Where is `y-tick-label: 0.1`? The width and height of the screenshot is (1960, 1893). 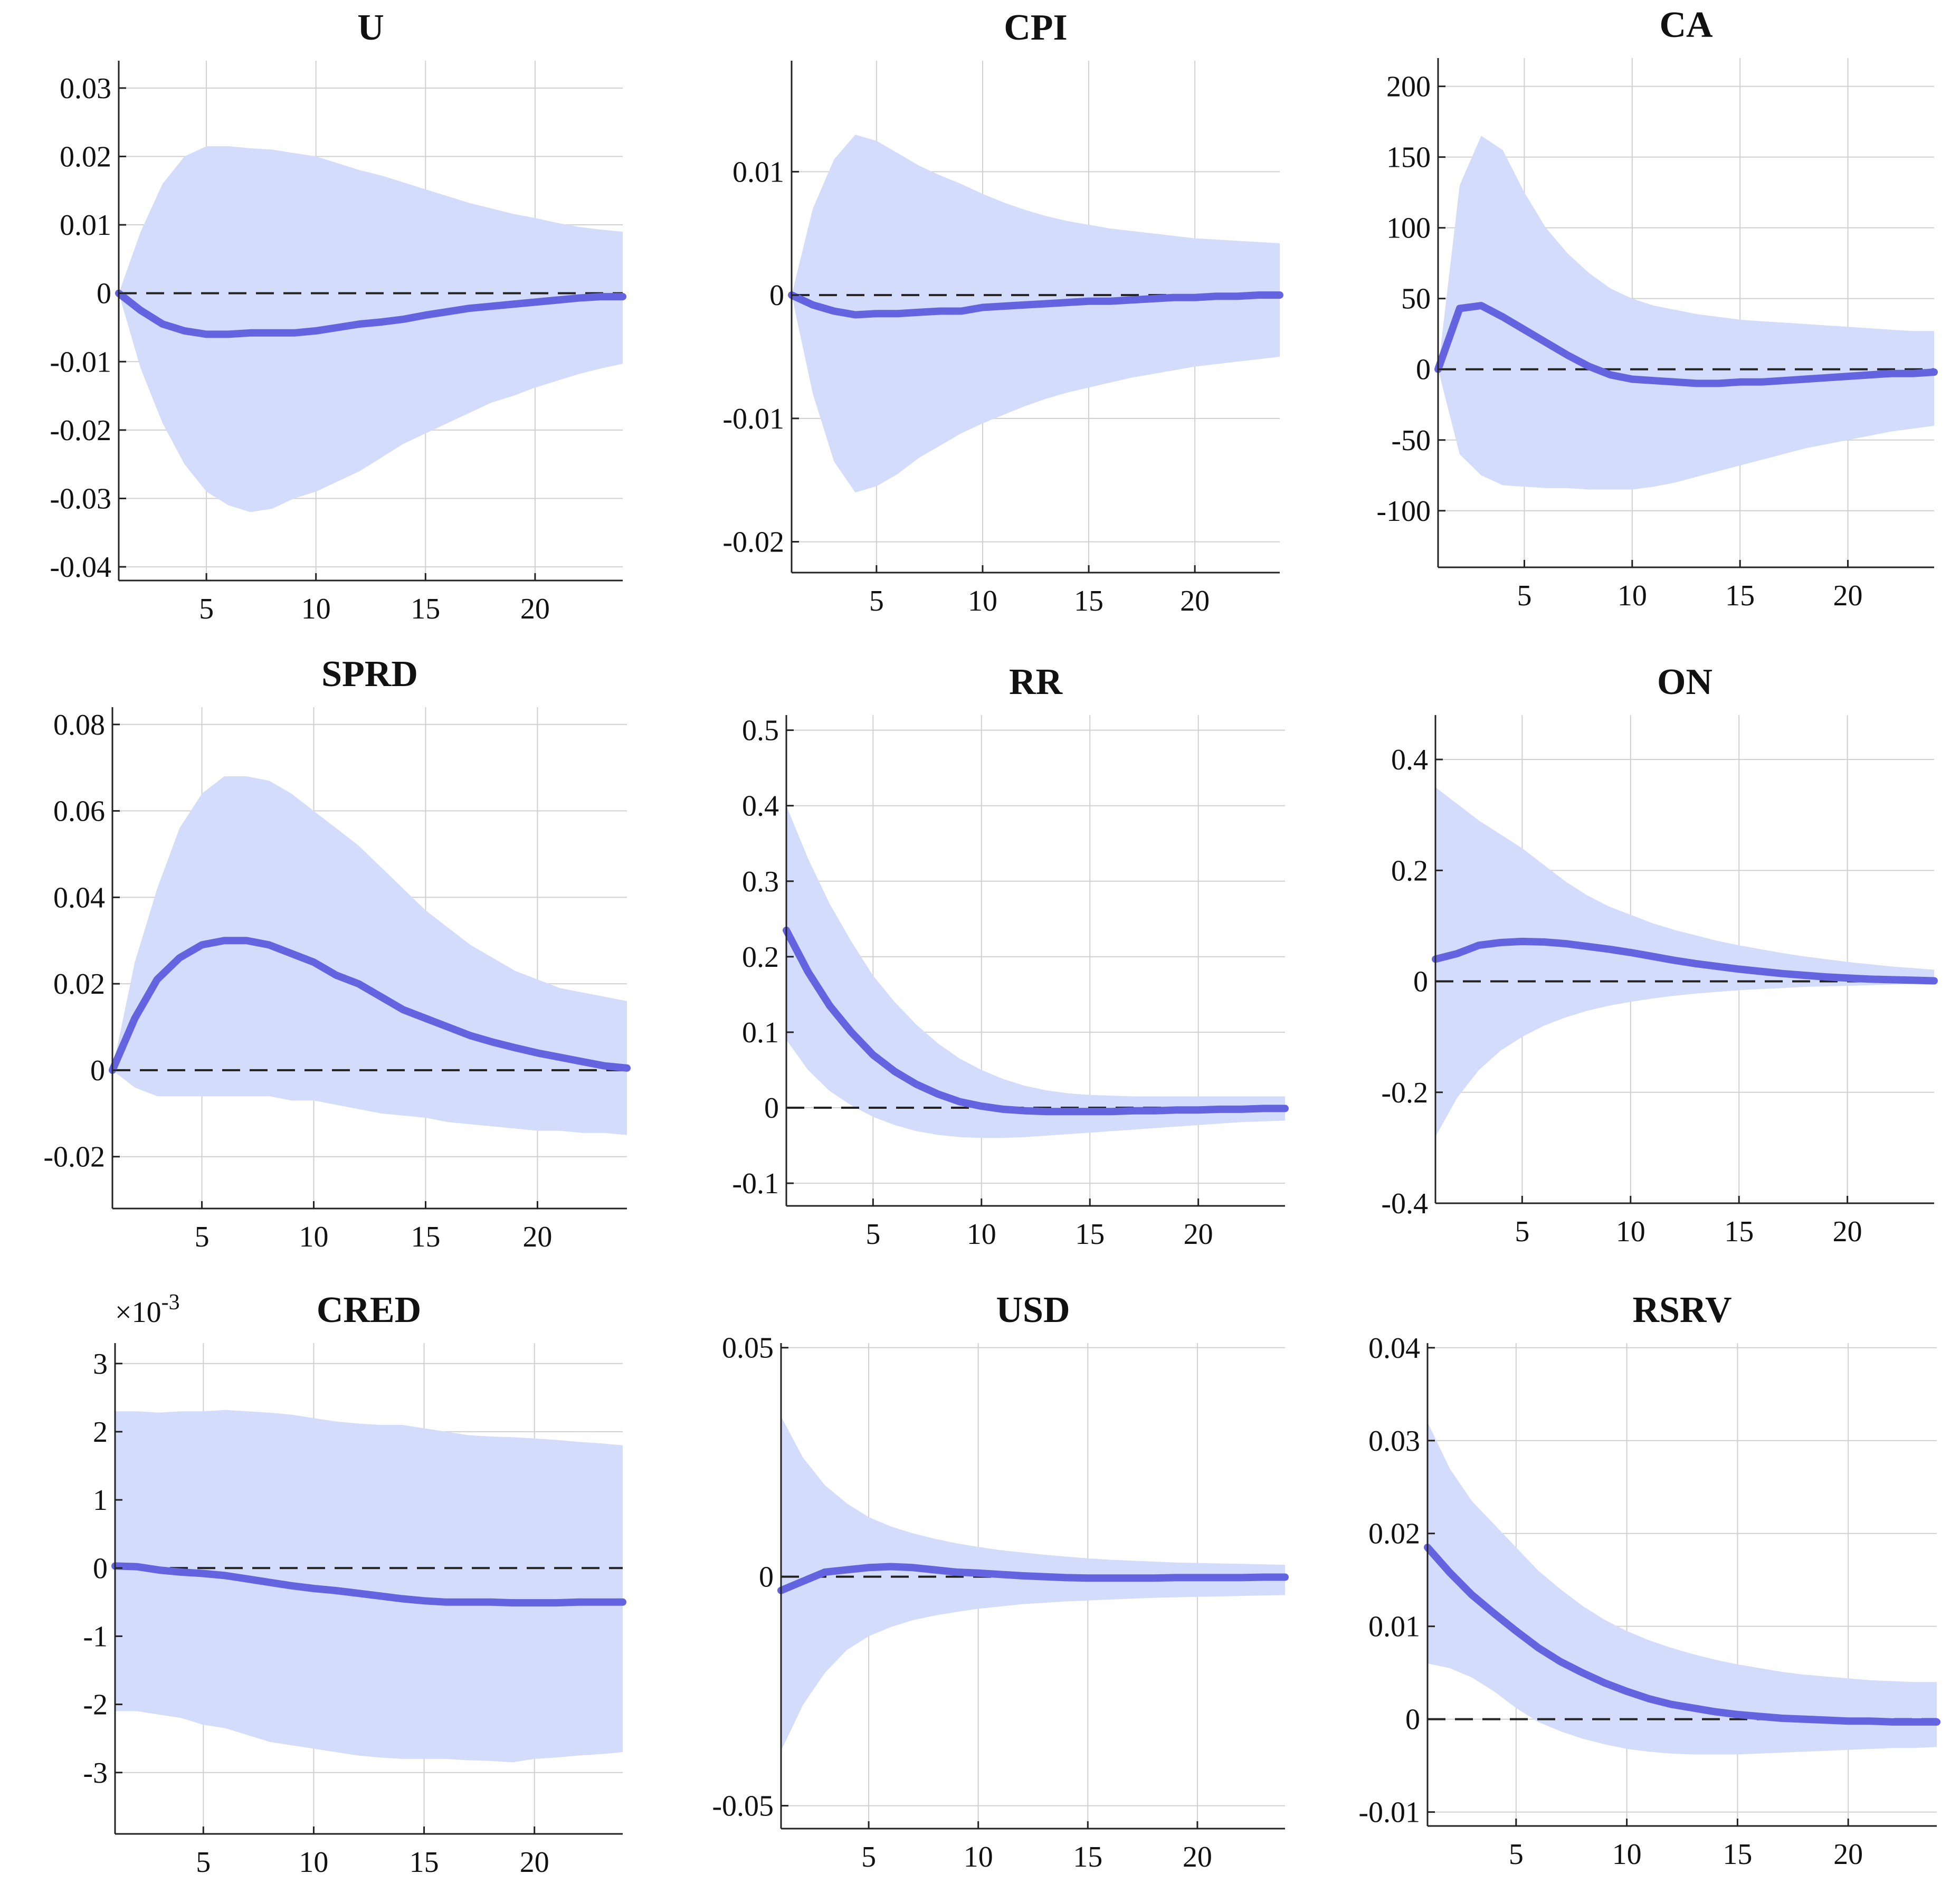 y-tick-label: 0.1 is located at coordinates (760, 1033).